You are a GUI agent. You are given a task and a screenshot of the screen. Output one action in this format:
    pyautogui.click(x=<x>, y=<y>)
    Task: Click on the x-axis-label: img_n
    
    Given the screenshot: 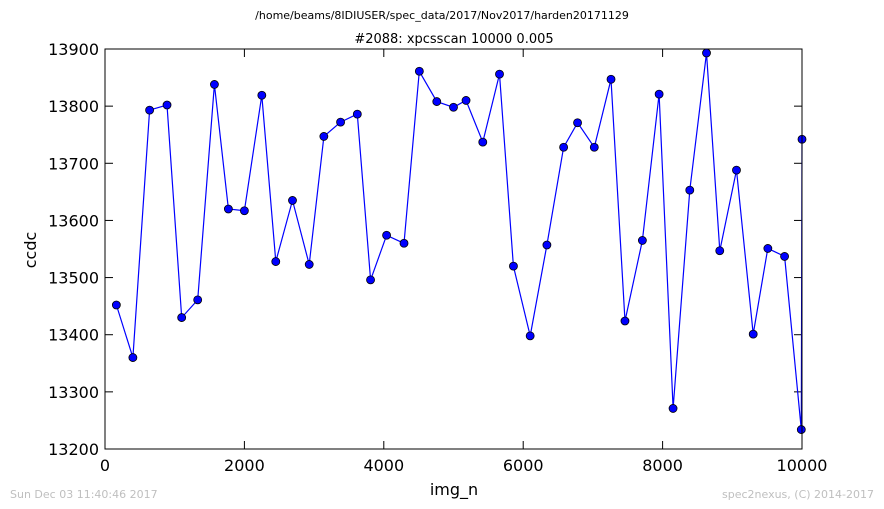 What is the action you would take?
    pyautogui.click(x=454, y=490)
    